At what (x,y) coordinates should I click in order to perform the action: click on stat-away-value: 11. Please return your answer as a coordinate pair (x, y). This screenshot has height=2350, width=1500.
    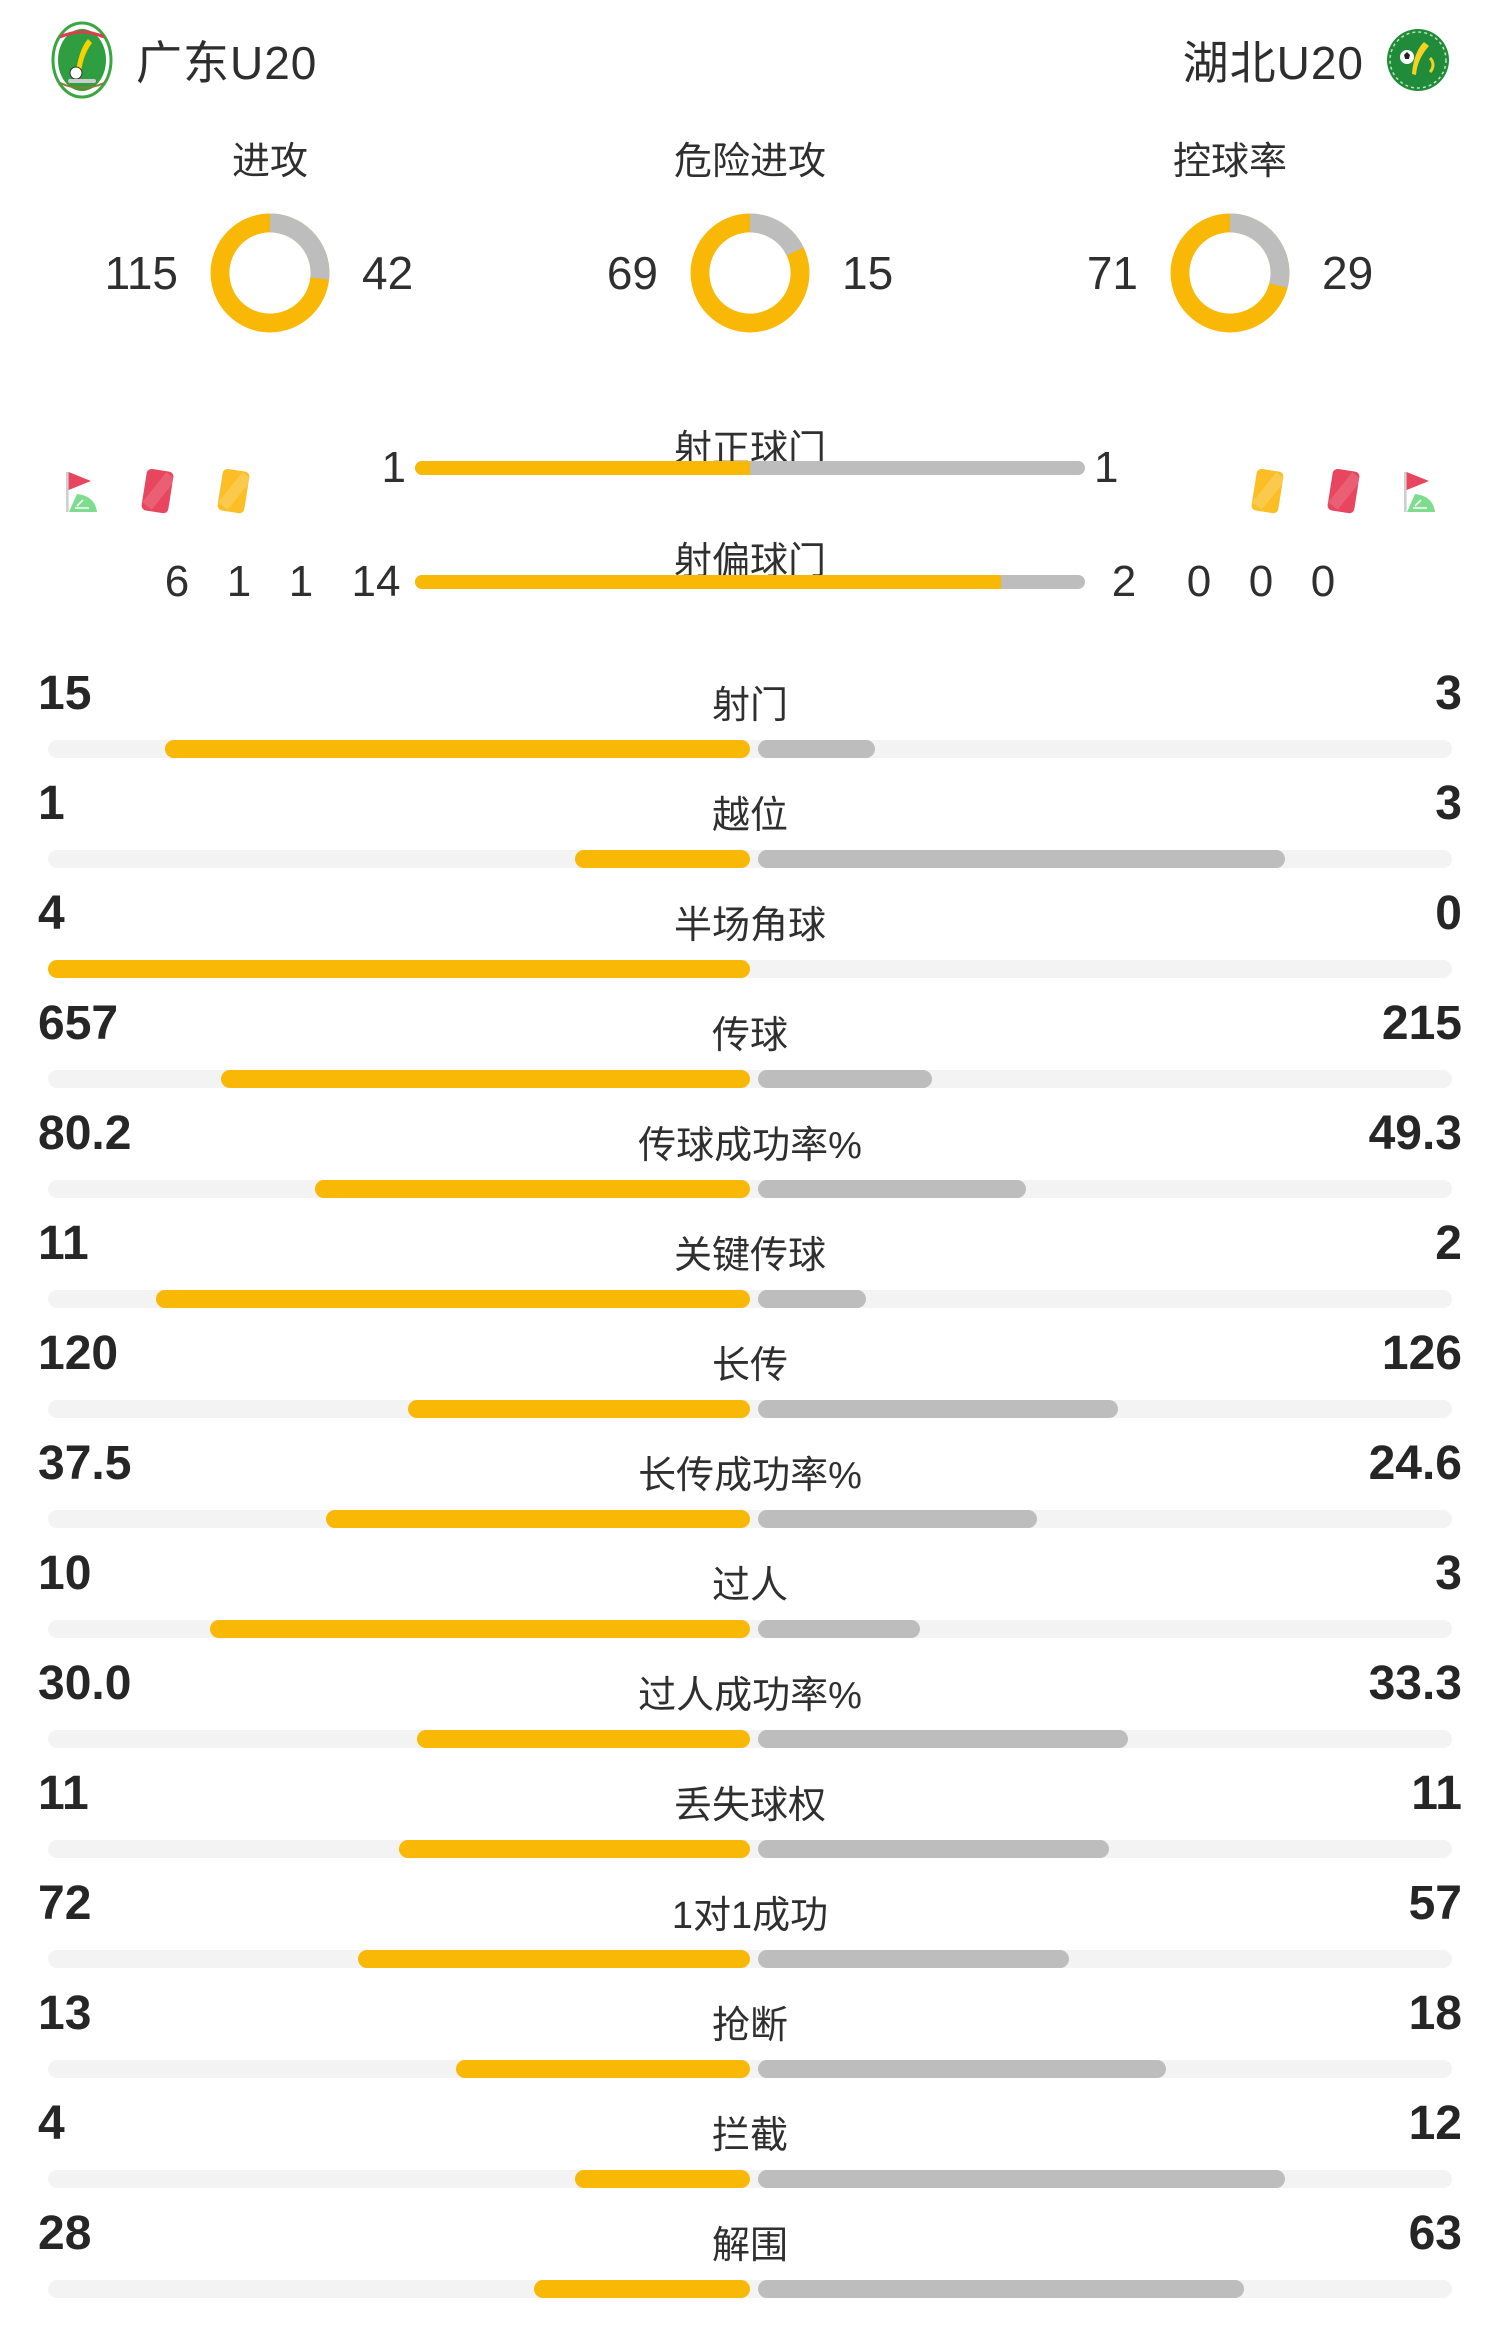
    Looking at the image, I should click on (1436, 1793).